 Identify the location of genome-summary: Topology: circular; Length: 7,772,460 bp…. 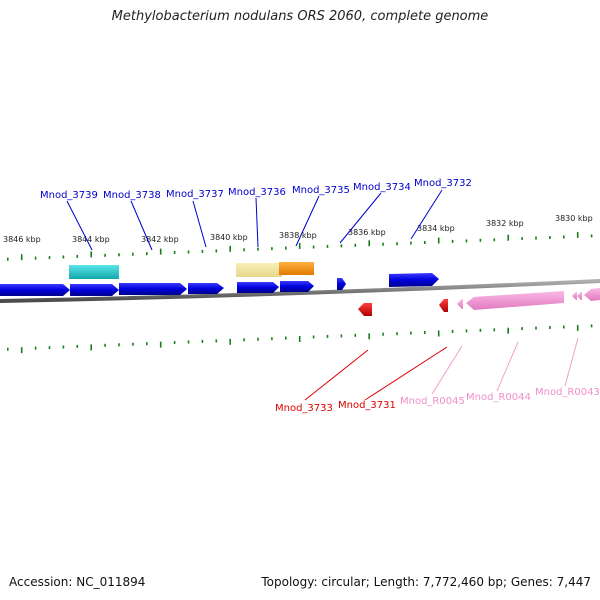
(426, 582).